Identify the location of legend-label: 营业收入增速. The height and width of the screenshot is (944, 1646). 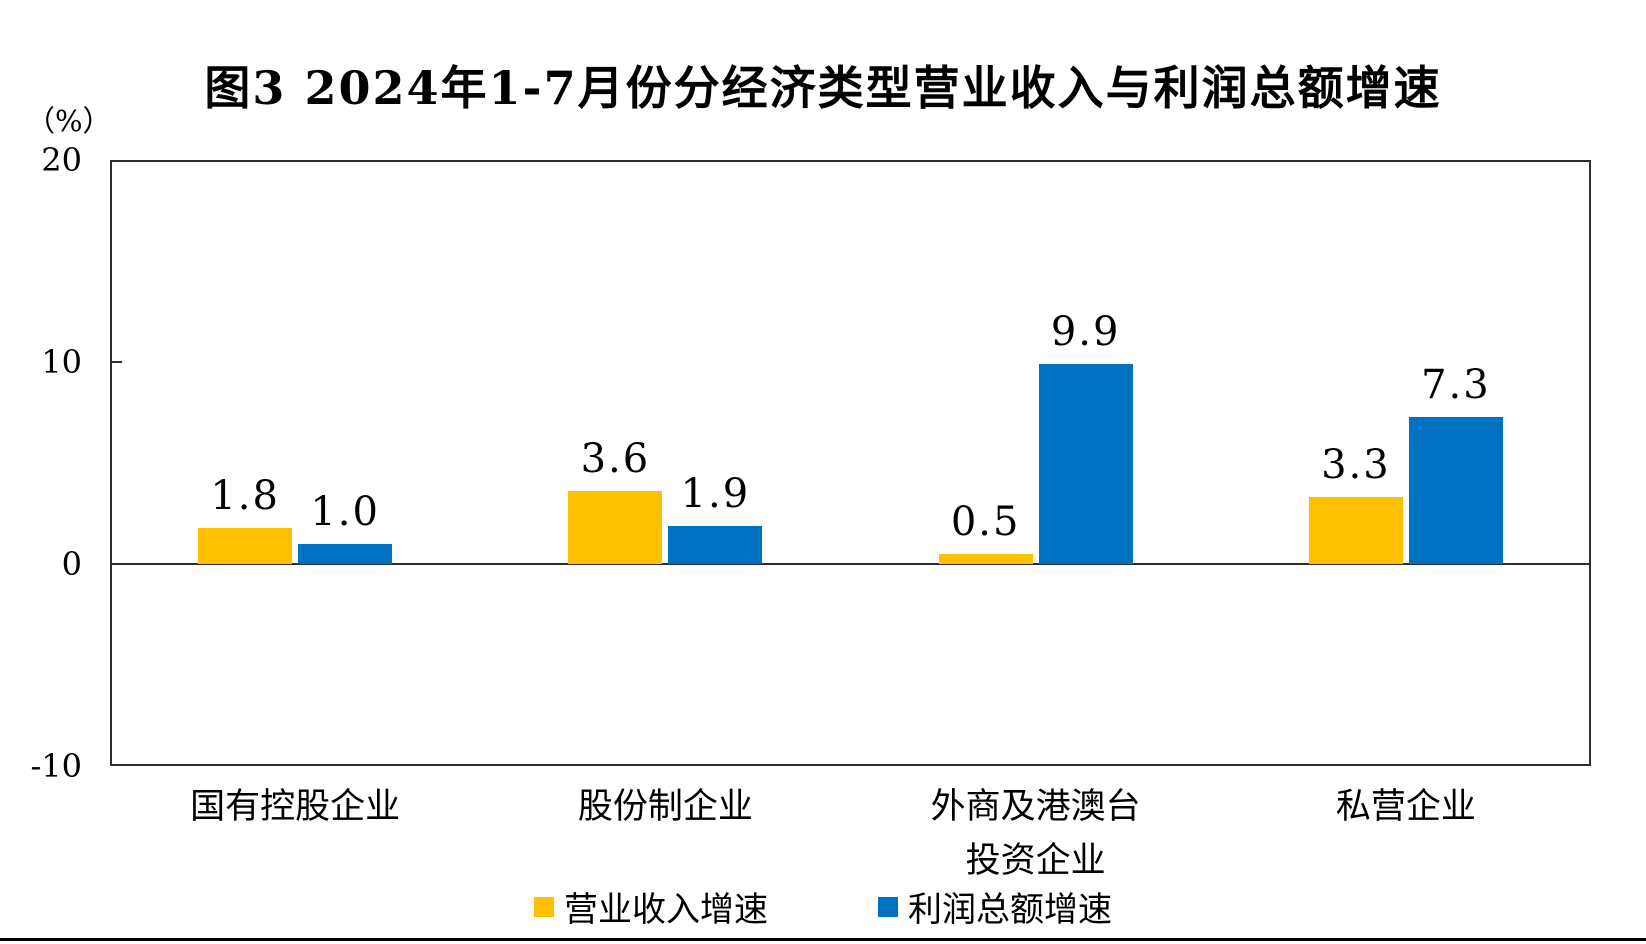
(666, 910).